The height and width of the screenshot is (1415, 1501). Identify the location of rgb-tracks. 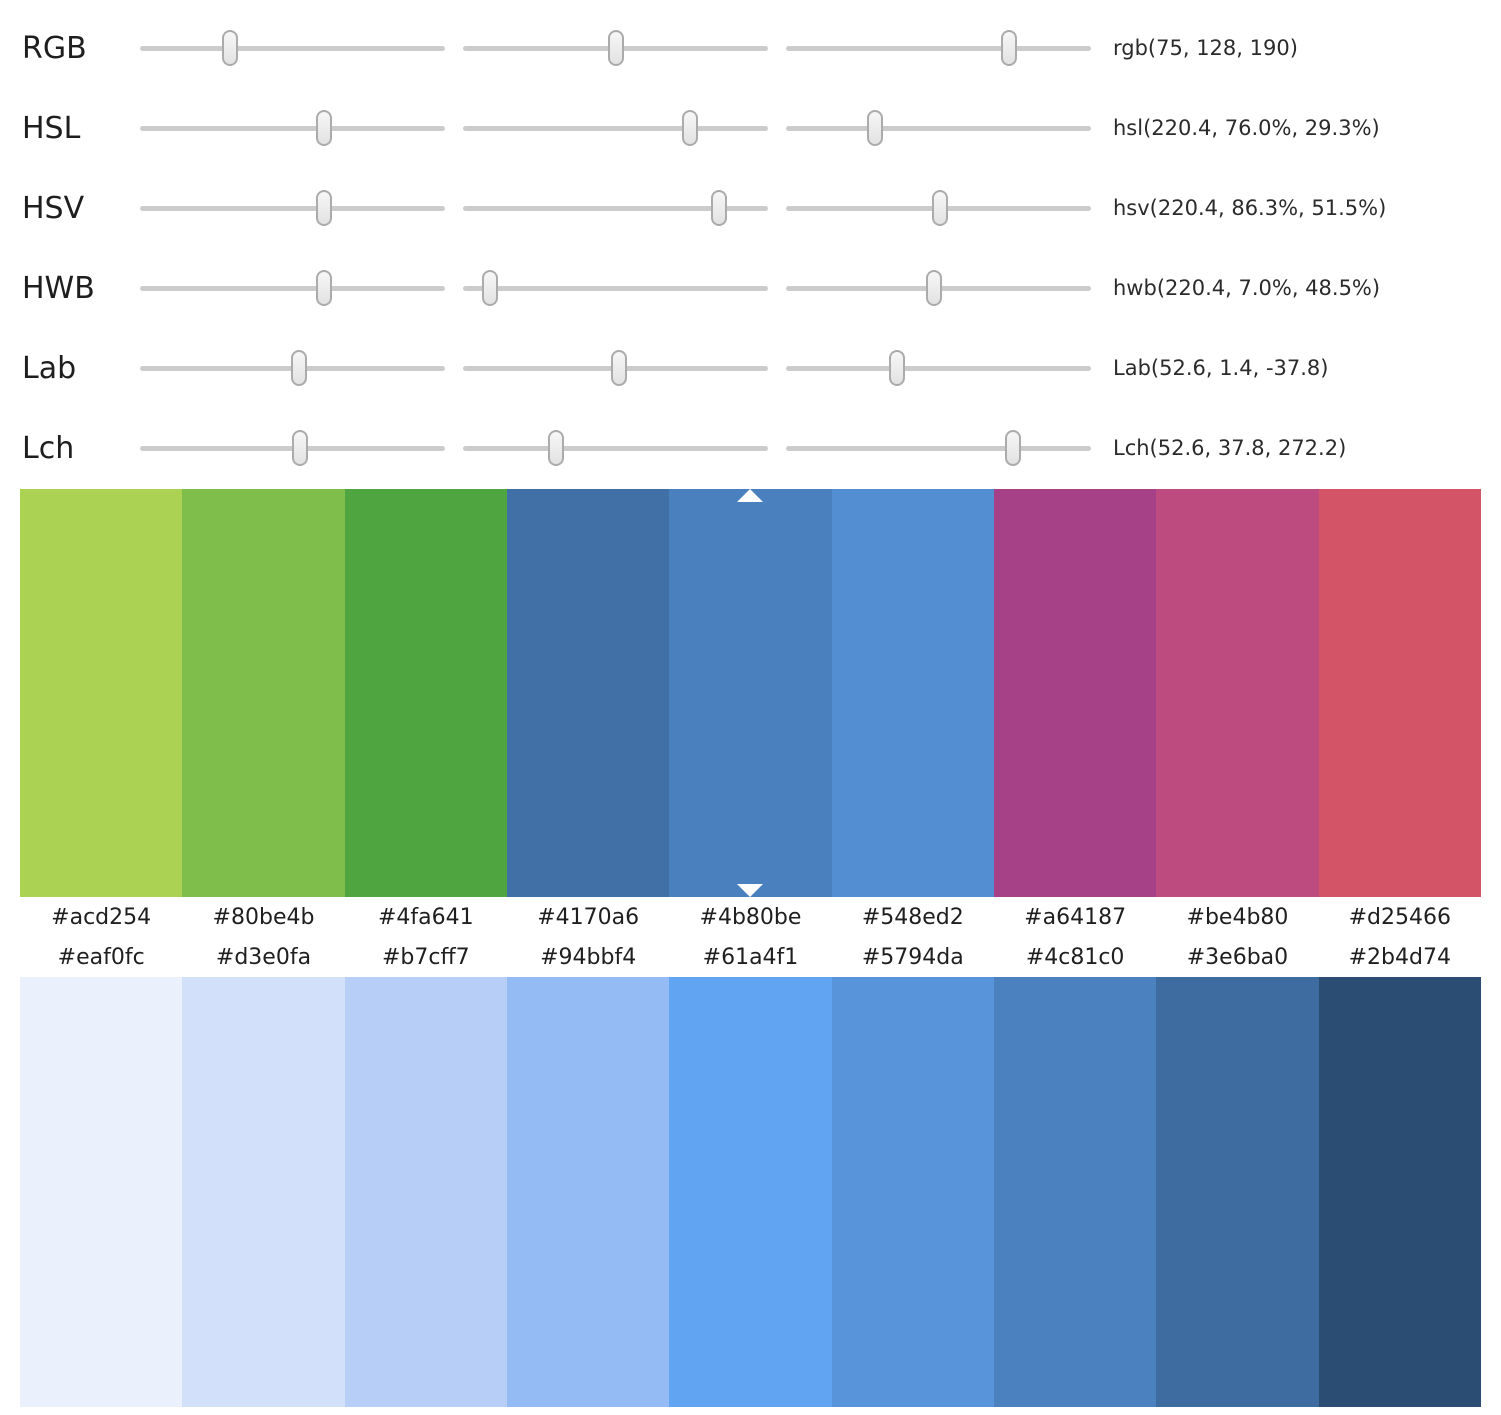
(615, 48).